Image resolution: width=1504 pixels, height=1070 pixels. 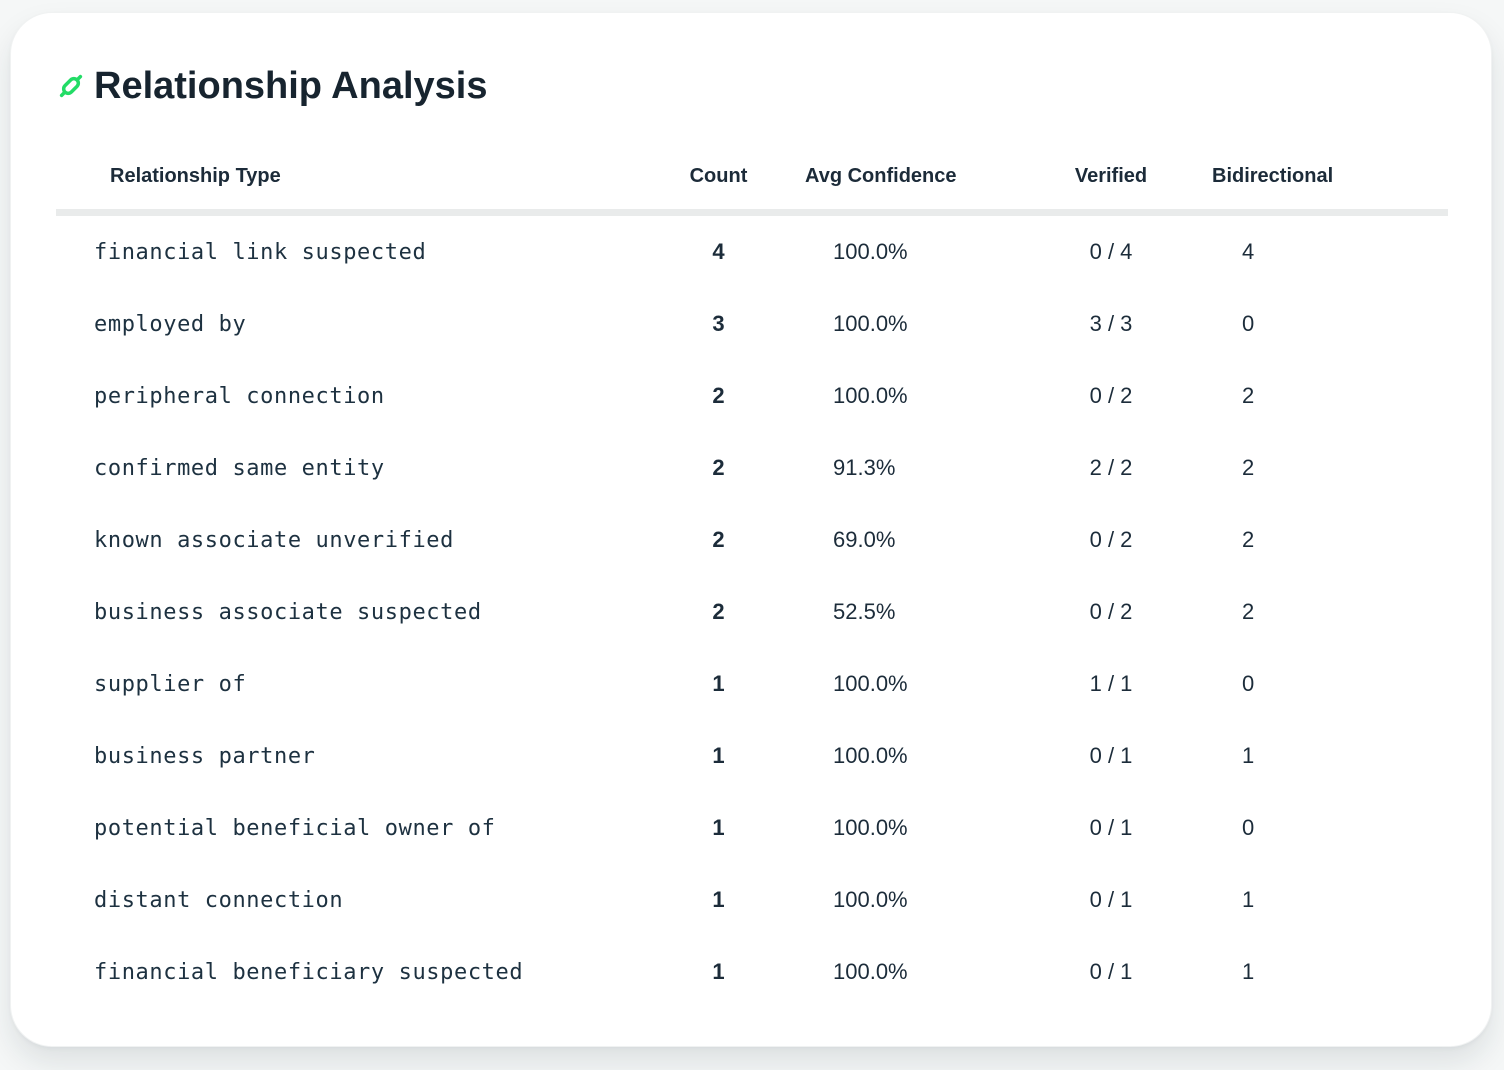 What do you see at coordinates (752, 684) in the screenshot?
I see `table-row: supplier of 1 100.0% 1 / 1 0` at bounding box center [752, 684].